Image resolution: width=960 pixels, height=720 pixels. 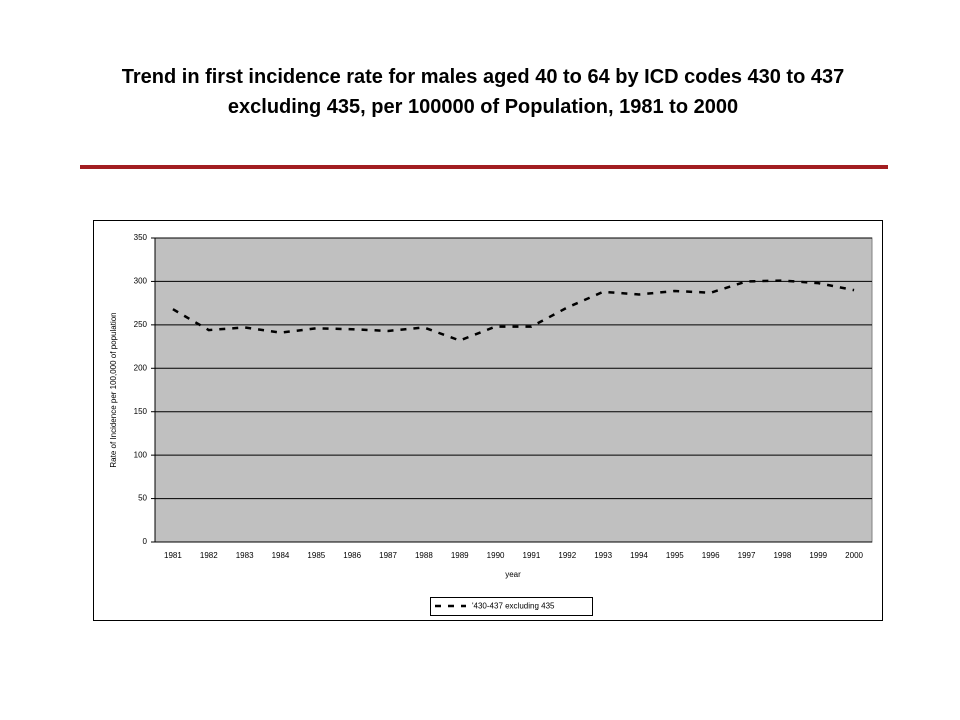 What do you see at coordinates (141, 411) in the screenshot?
I see `y-tick-label: 150` at bounding box center [141, 411].